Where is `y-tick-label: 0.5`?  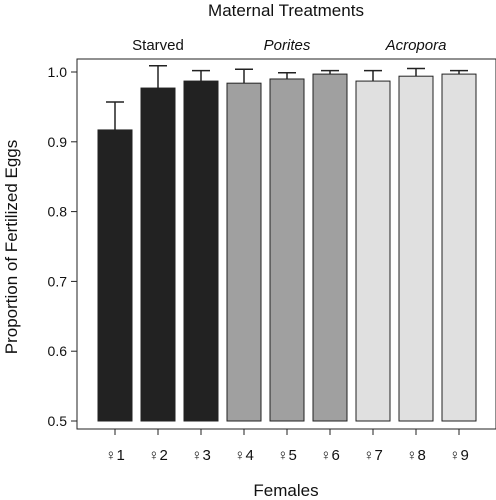
y-tick-label: 0.5 is located at coordinates (58, 421).